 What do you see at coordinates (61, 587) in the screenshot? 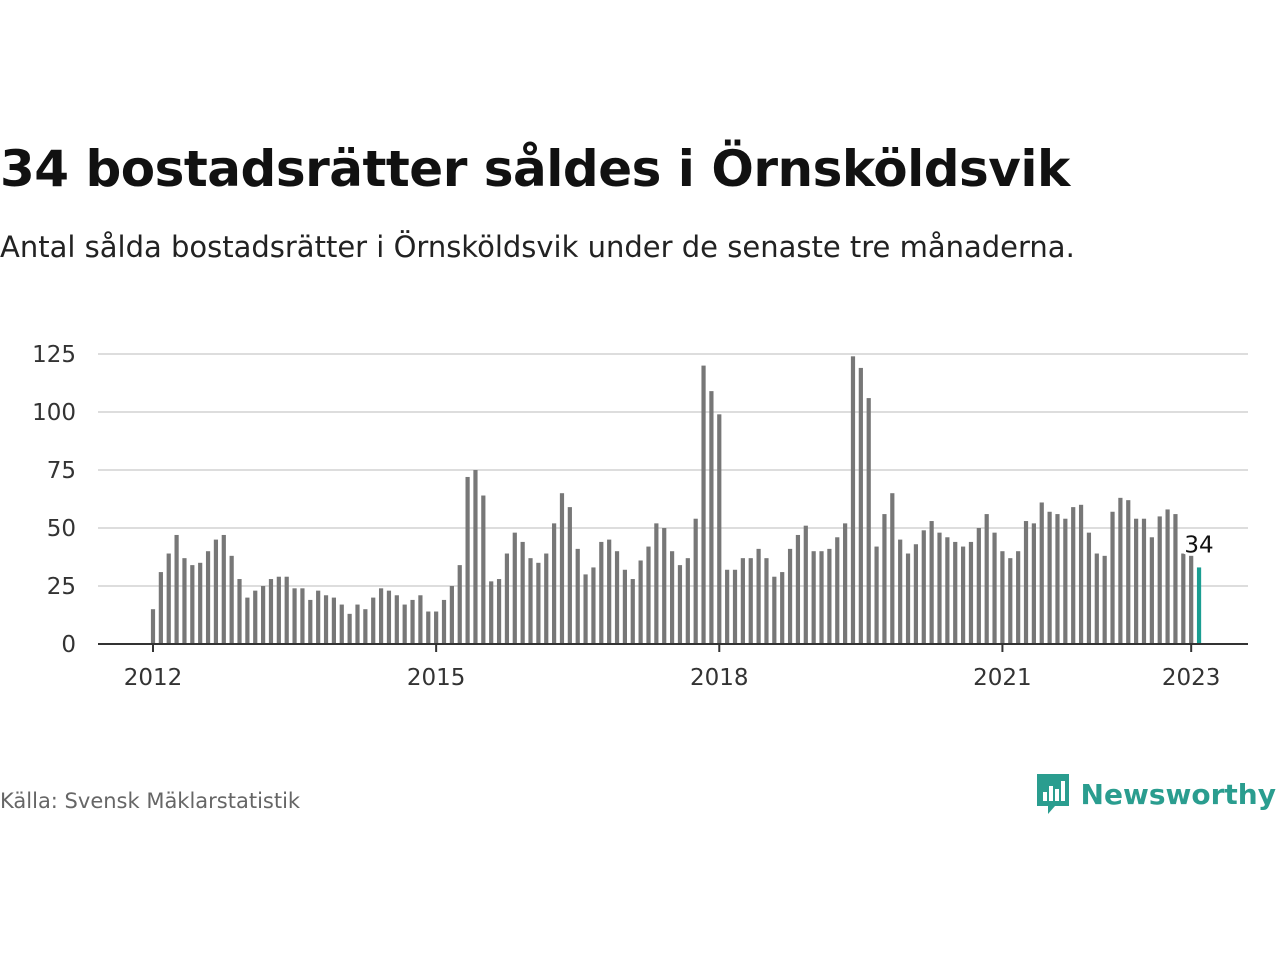
I see `y-tick-label: 25` at bounding box center [61, 587].